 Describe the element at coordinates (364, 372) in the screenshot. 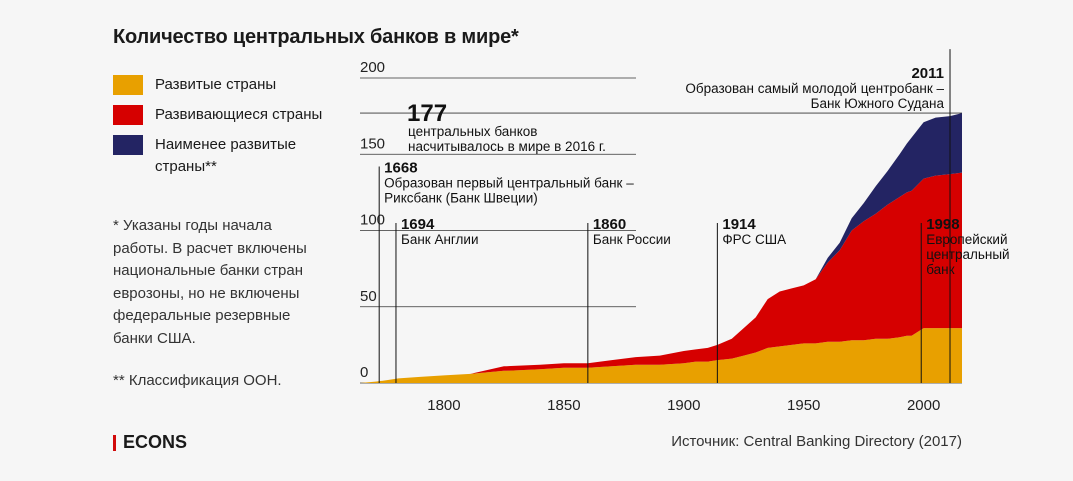

I see `y-tick-label-0: 0` at that location.